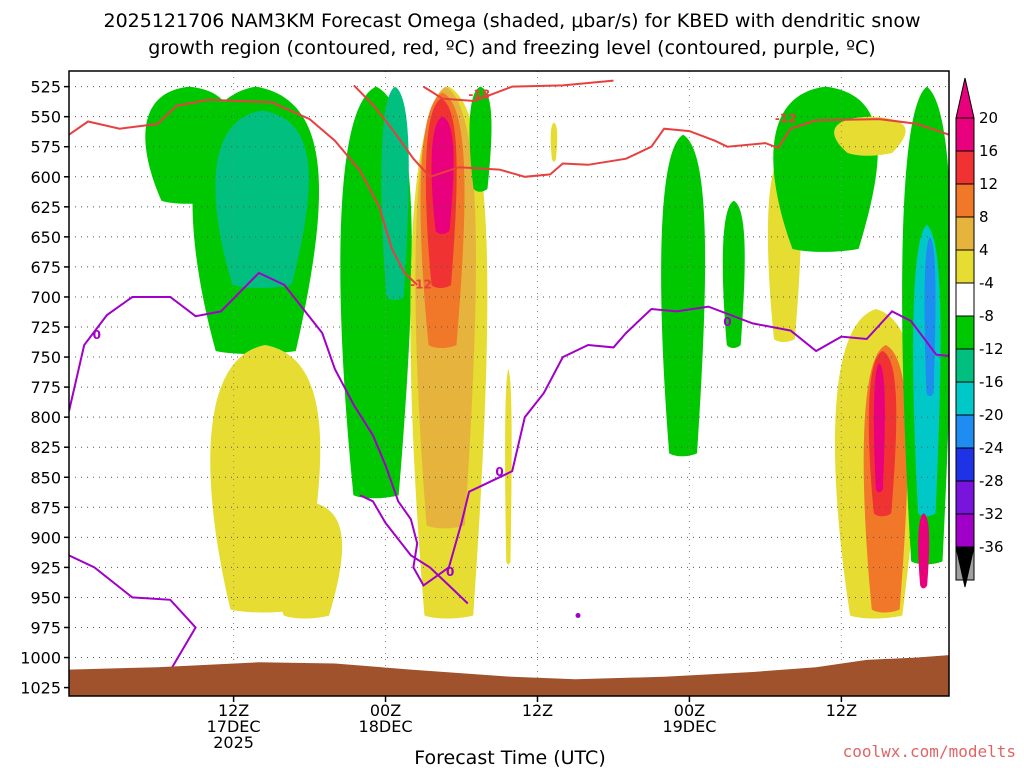  What do you see at coordinates (45, 537) in the screenshot?
I see `y-tick-label: 900` at bounding box center [45, 537].